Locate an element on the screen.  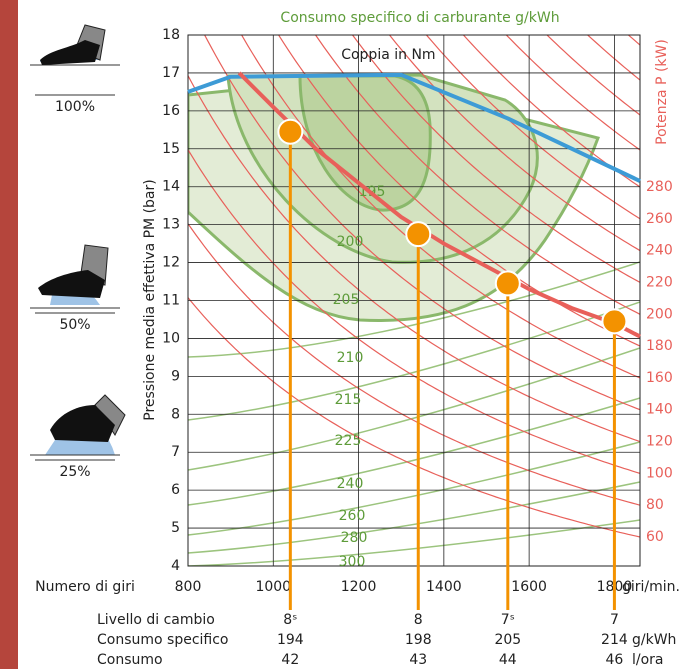
x-axis-label: Numero di giri is located at coordinates (85, 587).